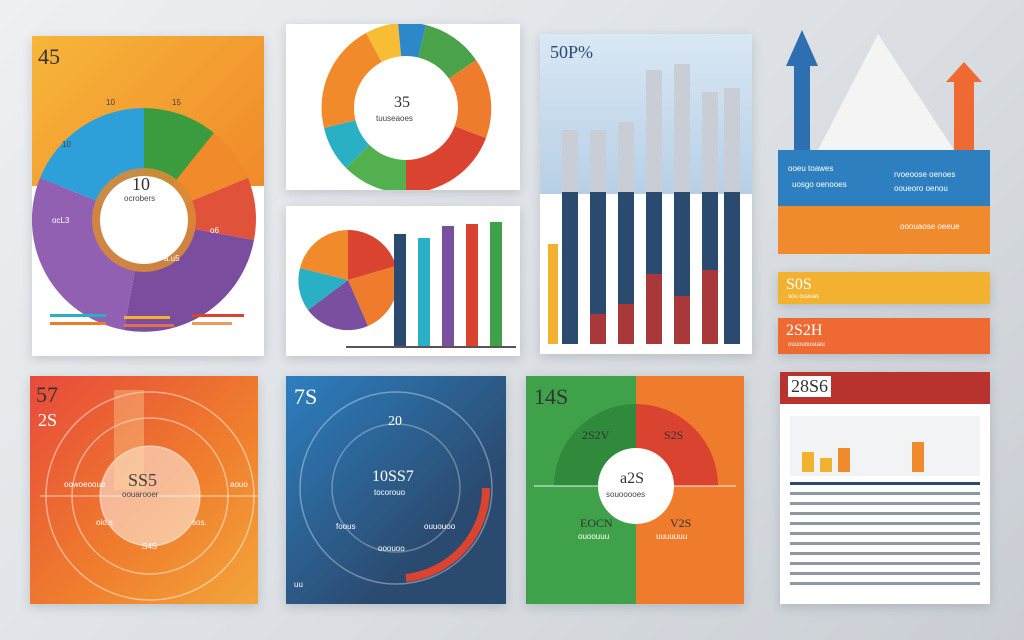  What do you see at coordinates (214, 230) in the screenshot?
I see `segment-label: o6` at bounding box center [214, 230].